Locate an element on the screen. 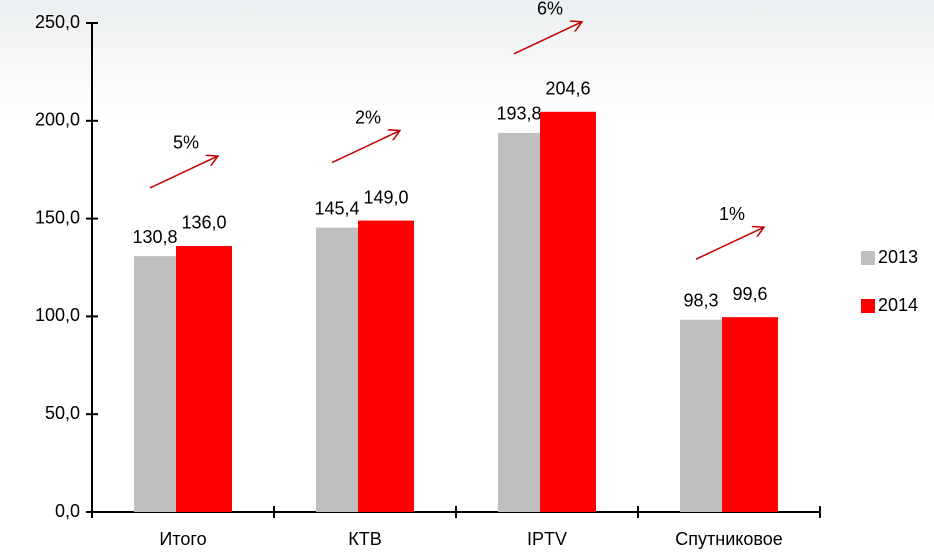  legend-label: 2013 is located at coordinates (898, 257).